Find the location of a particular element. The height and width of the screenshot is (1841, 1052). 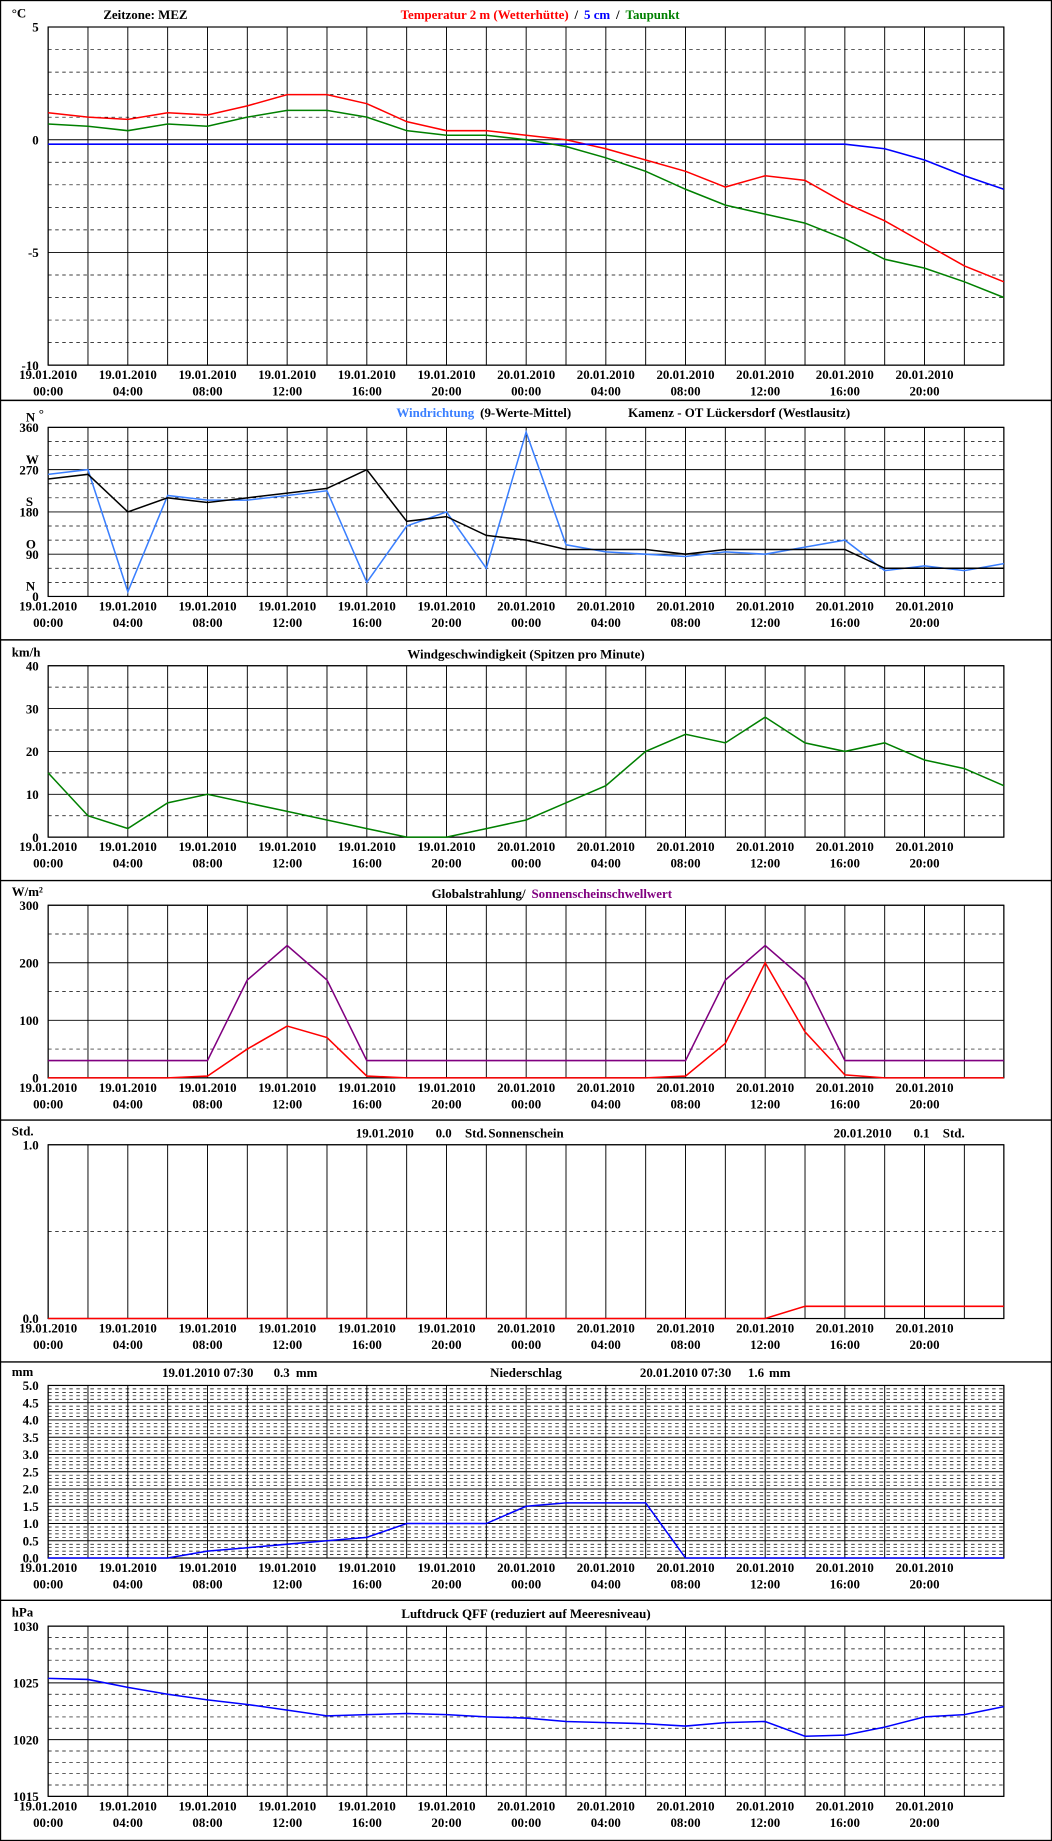

y-tick-label: -5 is located at coordinates (33, 252).